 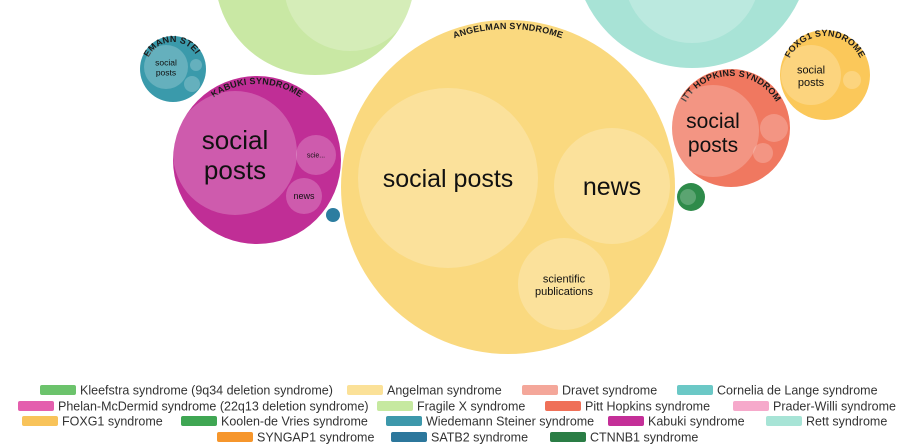 What do you see at coordinates (112, 422) in the screenshot?
I see `legend-label: FOXG1 syndrome` at bounding box center [112, 422].